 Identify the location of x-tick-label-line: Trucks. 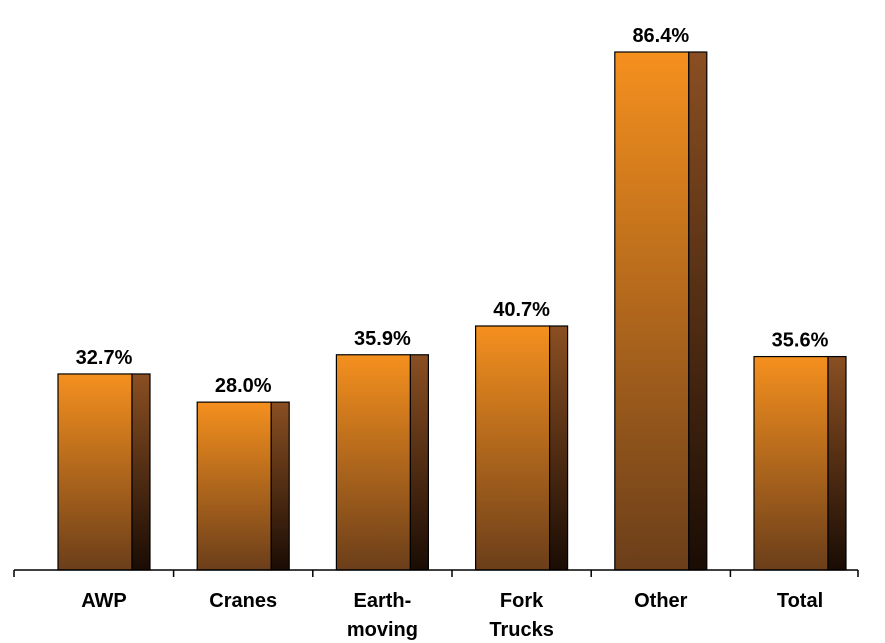
(521, 630).